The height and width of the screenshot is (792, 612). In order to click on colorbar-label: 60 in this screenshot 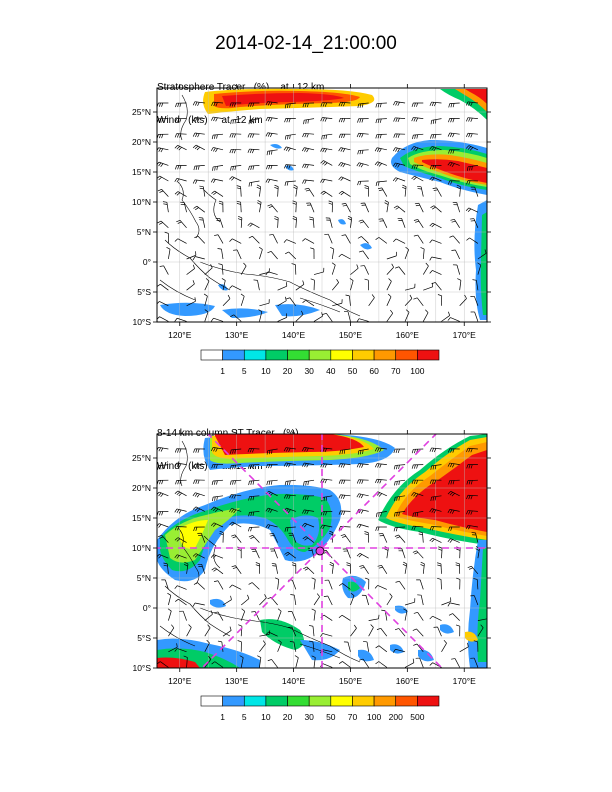, I will do `click(374, 371)`.